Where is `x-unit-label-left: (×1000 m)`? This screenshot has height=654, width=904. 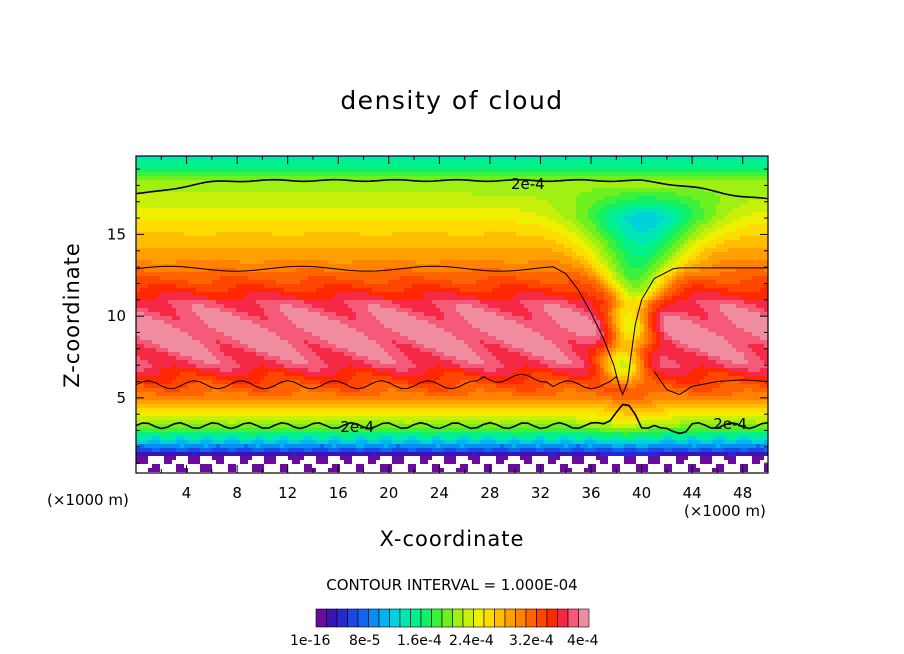
x-unit-label-left: (×1000 m) is located at coordinates (88, 500).